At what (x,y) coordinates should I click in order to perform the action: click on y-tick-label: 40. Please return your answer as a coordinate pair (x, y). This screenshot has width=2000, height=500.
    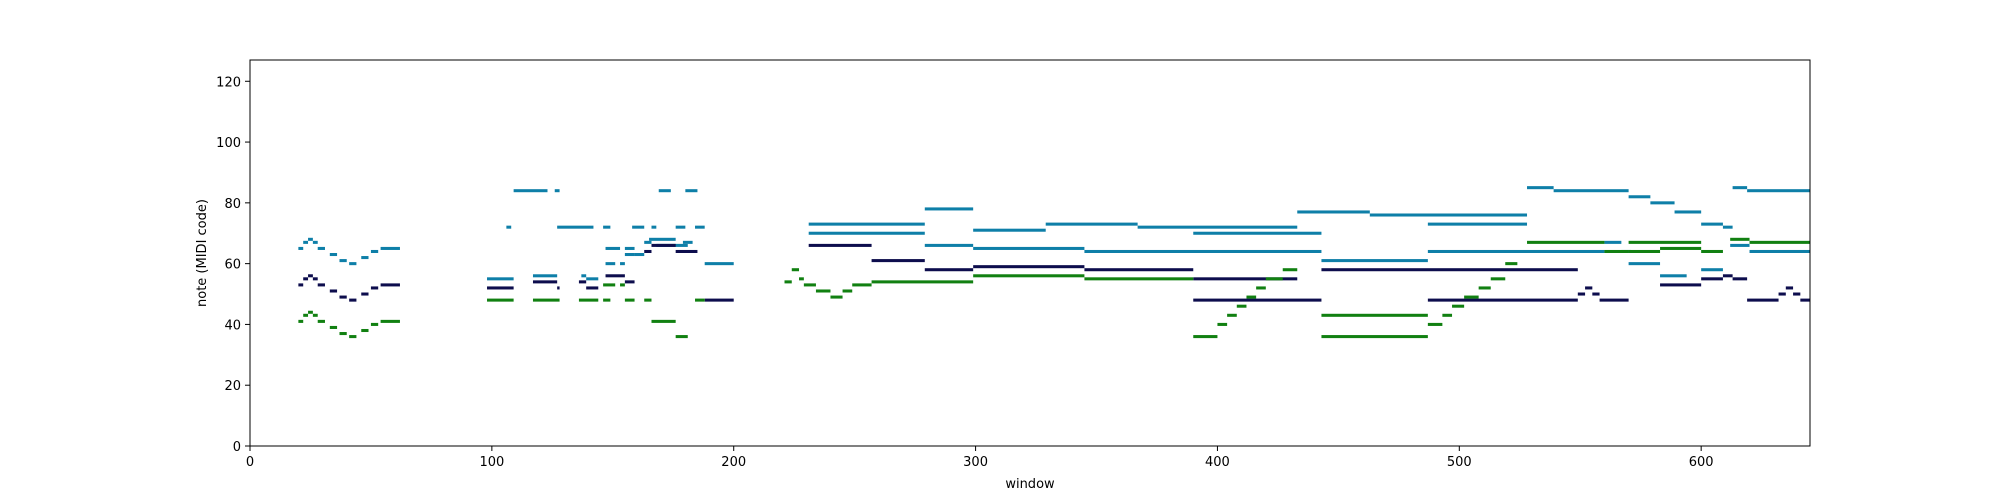
    Looking at the image, I should click on (232, 325).